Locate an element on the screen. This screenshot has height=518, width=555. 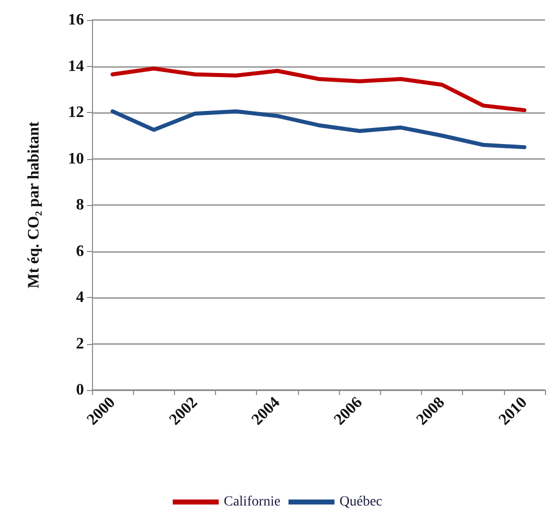
y-tick-label: 12 is located at coordinates (76, 112).